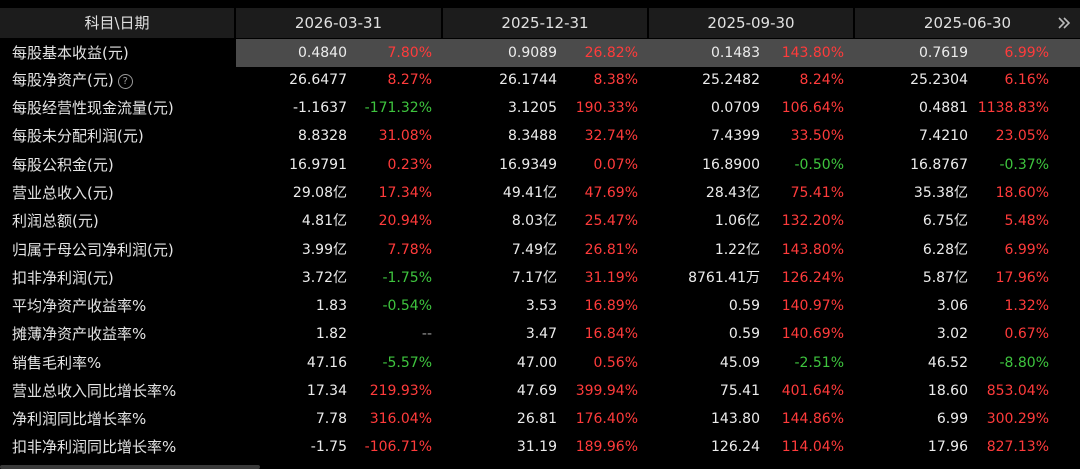 The image size is (1080, 469). I want to click on cell-change-percent: 827.13%, so click(1017, 447).